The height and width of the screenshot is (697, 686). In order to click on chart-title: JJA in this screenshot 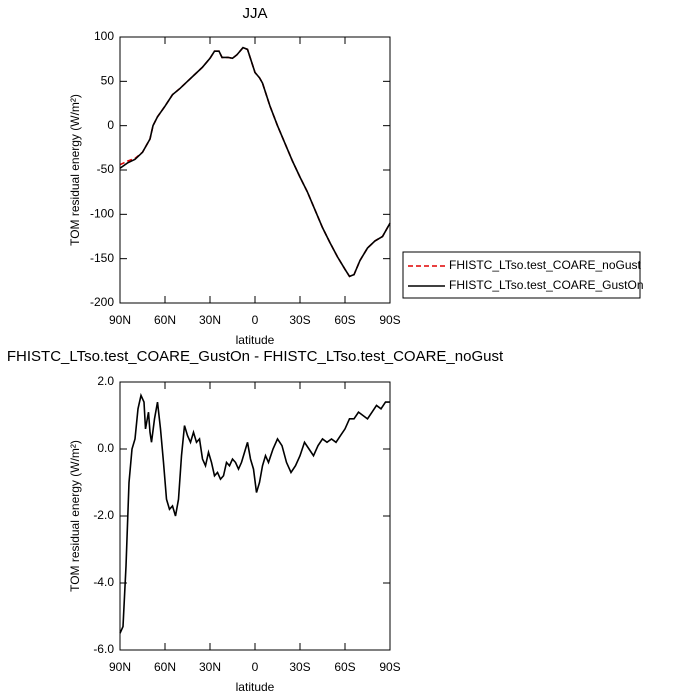, I will do `click(254, 13)`.